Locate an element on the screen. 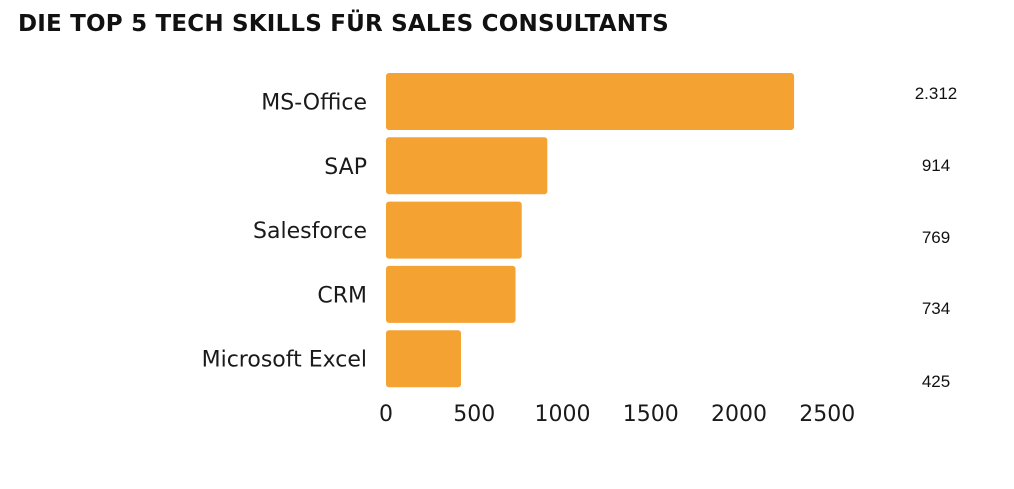 Image resolution: width=1014 pixels, height=489 pixels. value-label: 2.312 is located at coordinates (936, 93).